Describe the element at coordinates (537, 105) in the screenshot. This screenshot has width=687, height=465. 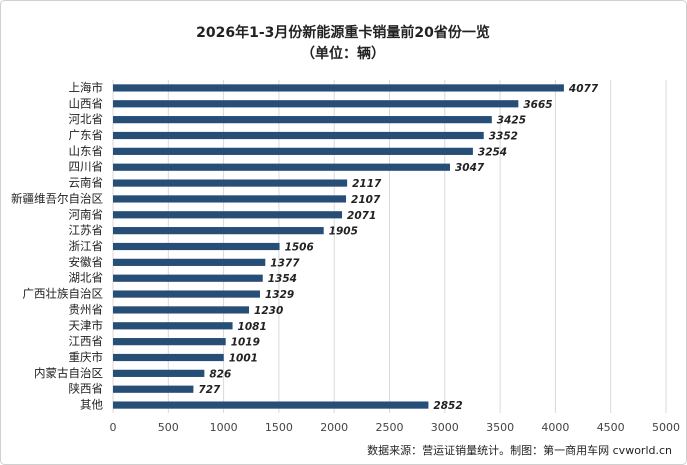
I see `data-label: 3665` at that location.